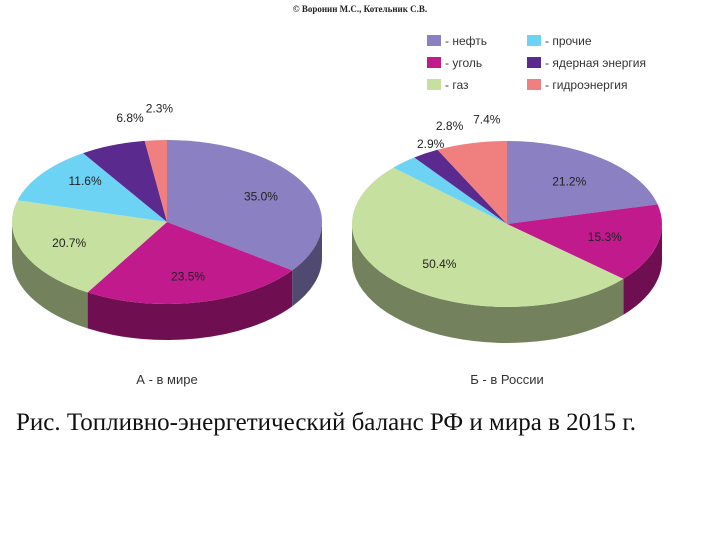 The width and height of the screenshot is (720, 540). Describe the element at coordinates (431, 144) in the screenshot. I see `slice-label-other: 2.9%` at that location.